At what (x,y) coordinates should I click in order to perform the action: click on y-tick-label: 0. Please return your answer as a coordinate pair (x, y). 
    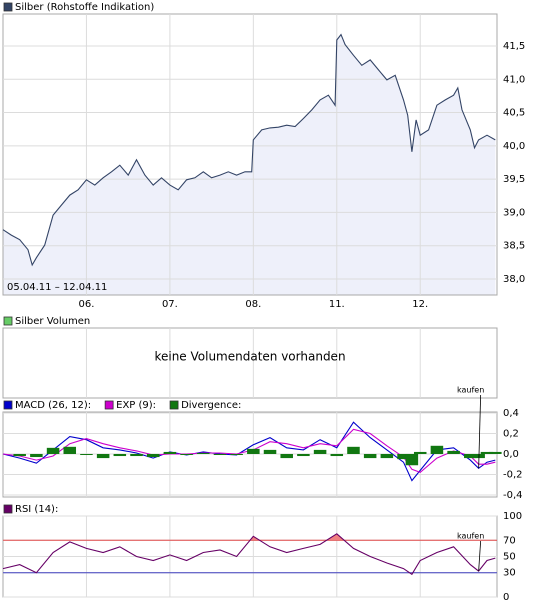
    Looking at the image, I should click on (506, 597).